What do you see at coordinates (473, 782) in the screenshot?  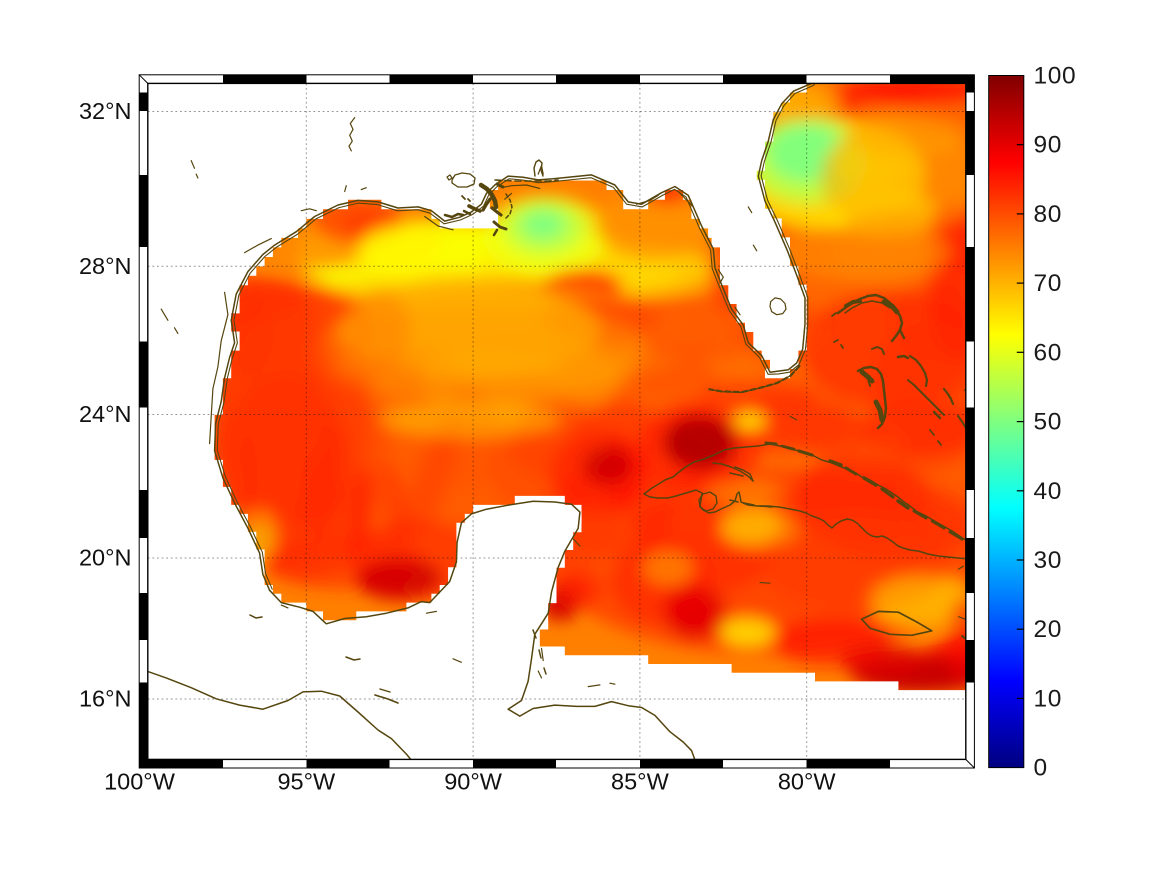 I see `svg-text: 90°W` at bounding box center [473, 782].